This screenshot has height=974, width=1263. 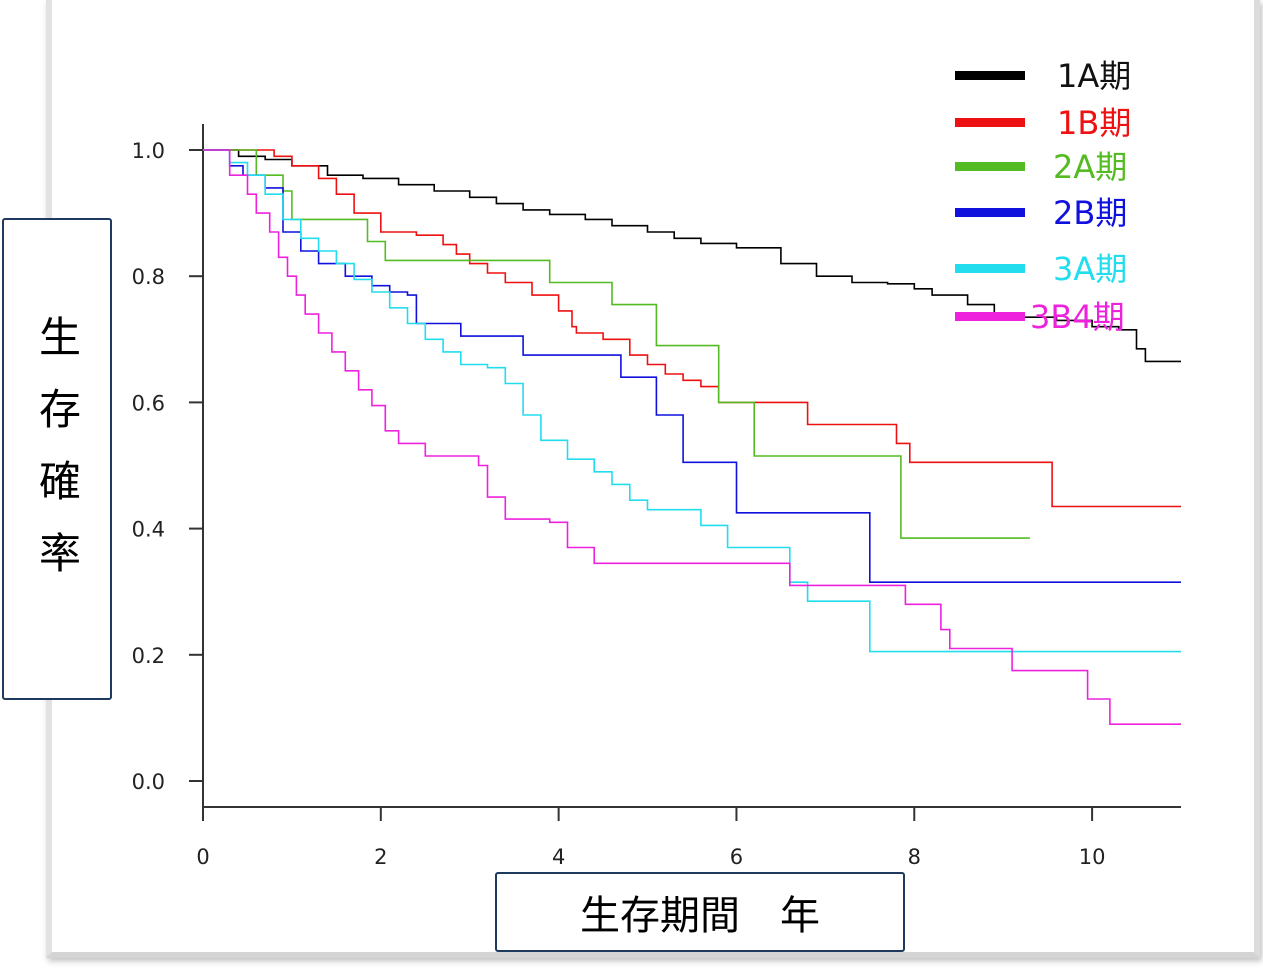 I want to click on y-tick-label: 0.6, so click(x=148, y=403).